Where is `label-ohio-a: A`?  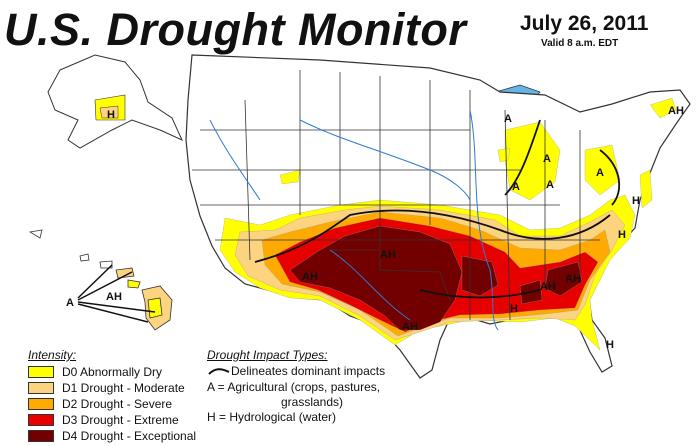 label-ohio-a: A is located at coordinates (550, 185).